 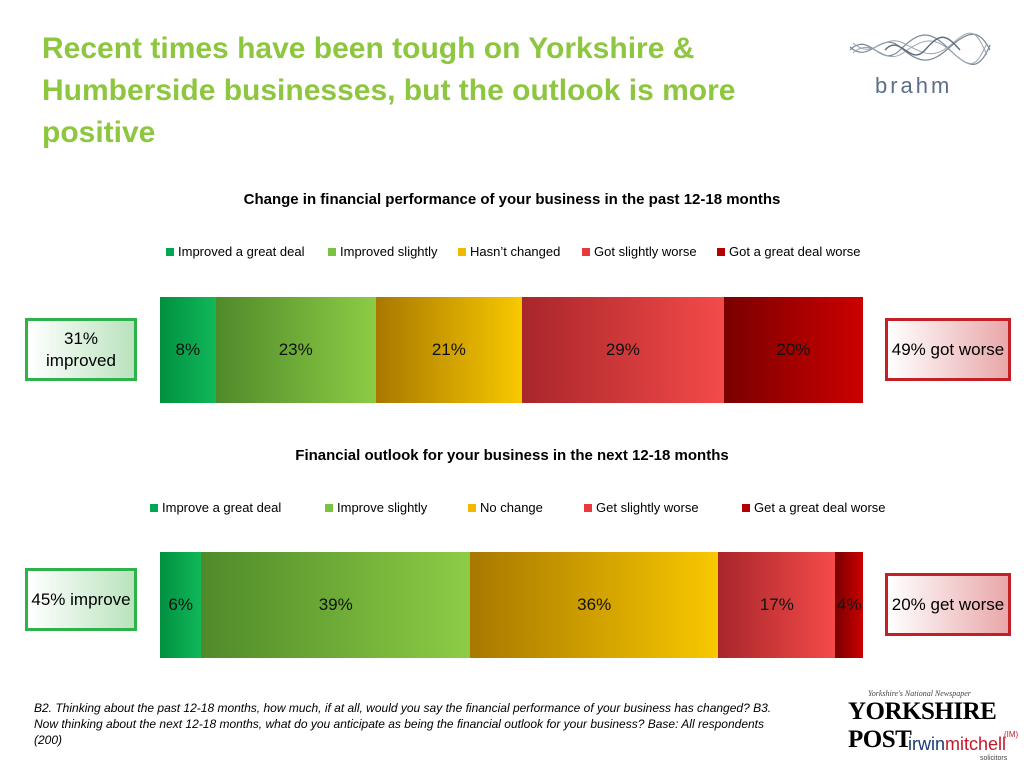 I want to click on data-label: 29%, so click(x=622, y=349).